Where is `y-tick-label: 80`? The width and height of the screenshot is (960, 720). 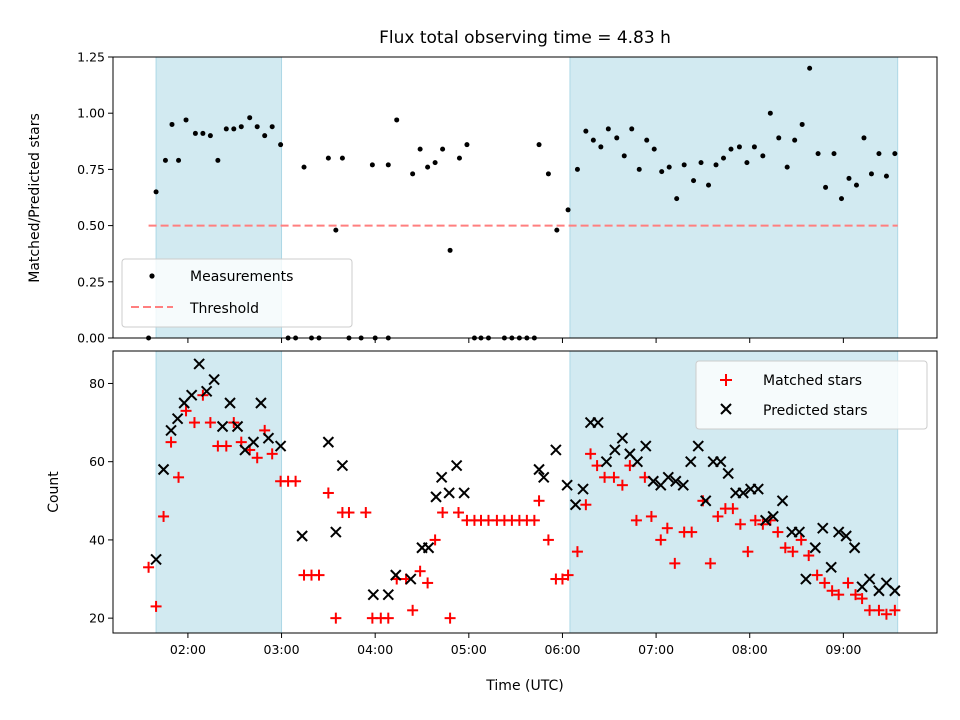 y-tick-label: 80 is located at coordinates (97, 383).